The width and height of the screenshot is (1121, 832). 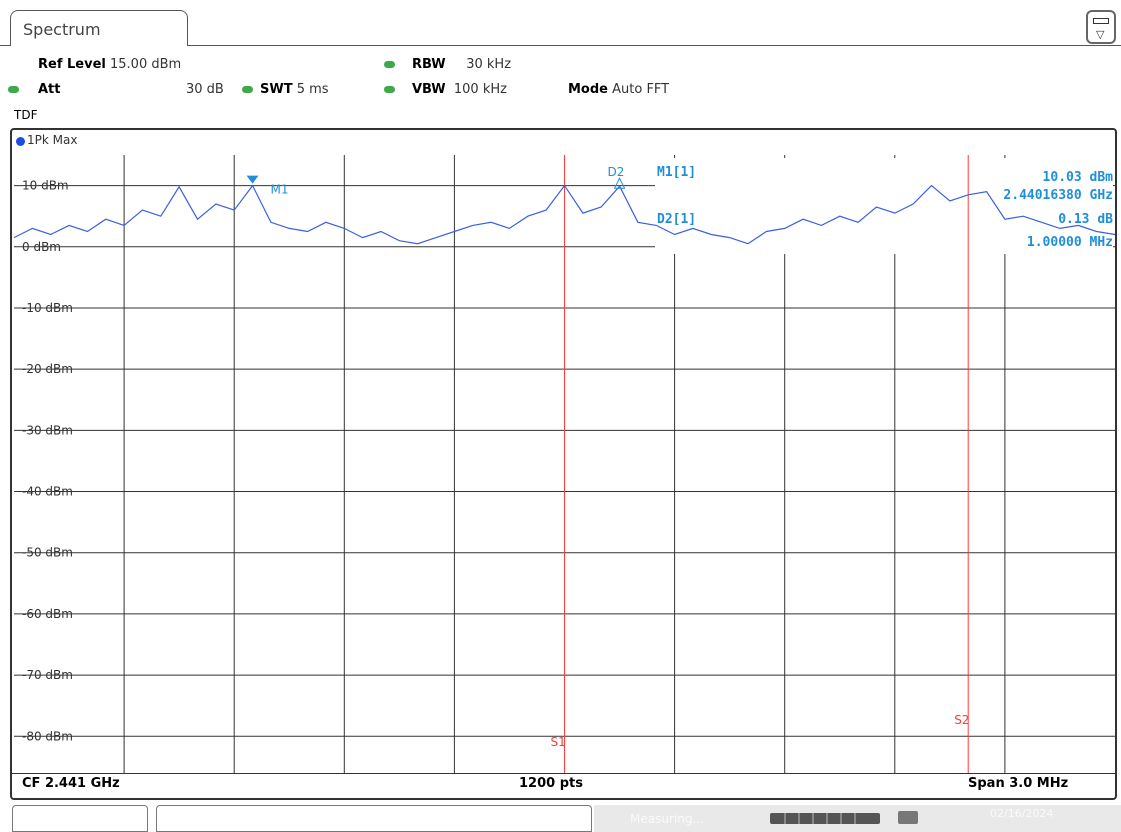 I want to click on d2-readout-frequency: 1.00000 MHz, so click(x=1070, y=242).